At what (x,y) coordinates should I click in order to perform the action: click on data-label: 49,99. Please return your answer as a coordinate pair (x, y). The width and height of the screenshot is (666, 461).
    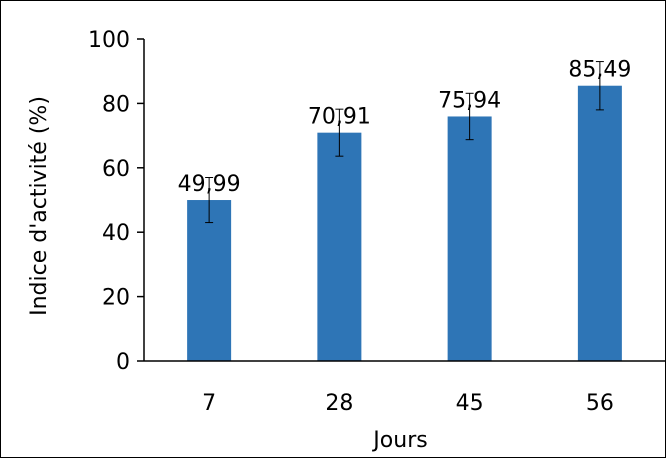
    Looking at the image, I should click on (209, 184).